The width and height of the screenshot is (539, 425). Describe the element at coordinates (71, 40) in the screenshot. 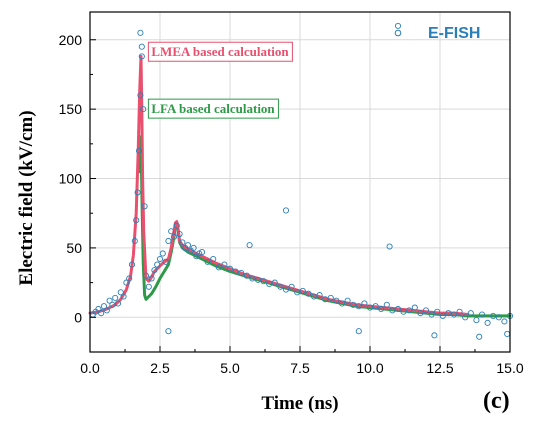

I see `y-tick-label: 200` at that location.